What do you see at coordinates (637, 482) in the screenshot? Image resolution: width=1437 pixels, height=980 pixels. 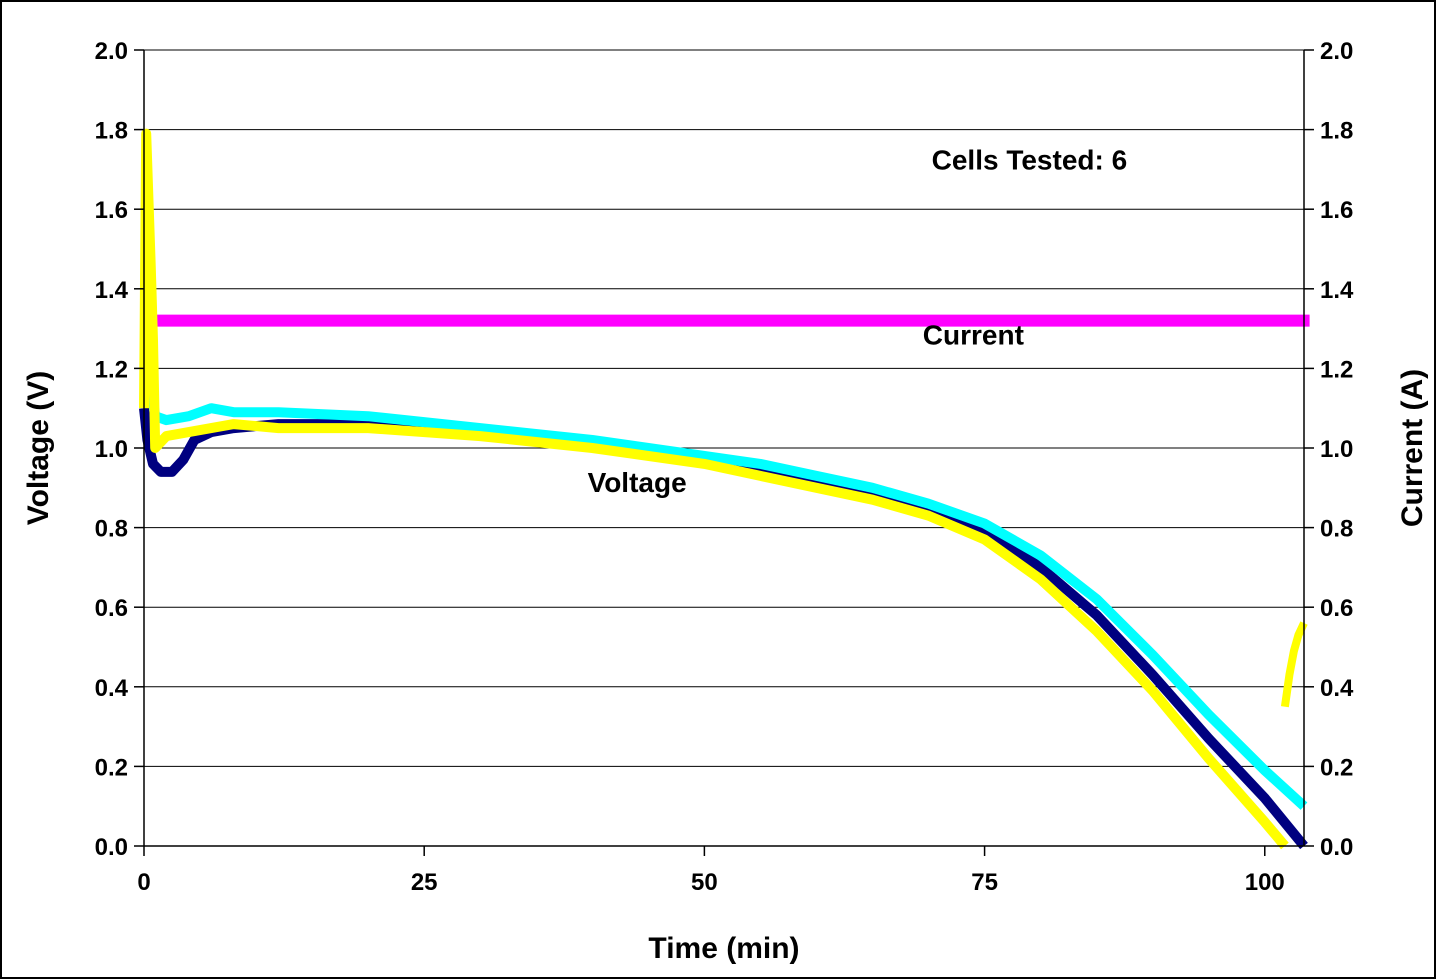 I see `annotation-voltage: Voltage` at bounding box center [637, 482].